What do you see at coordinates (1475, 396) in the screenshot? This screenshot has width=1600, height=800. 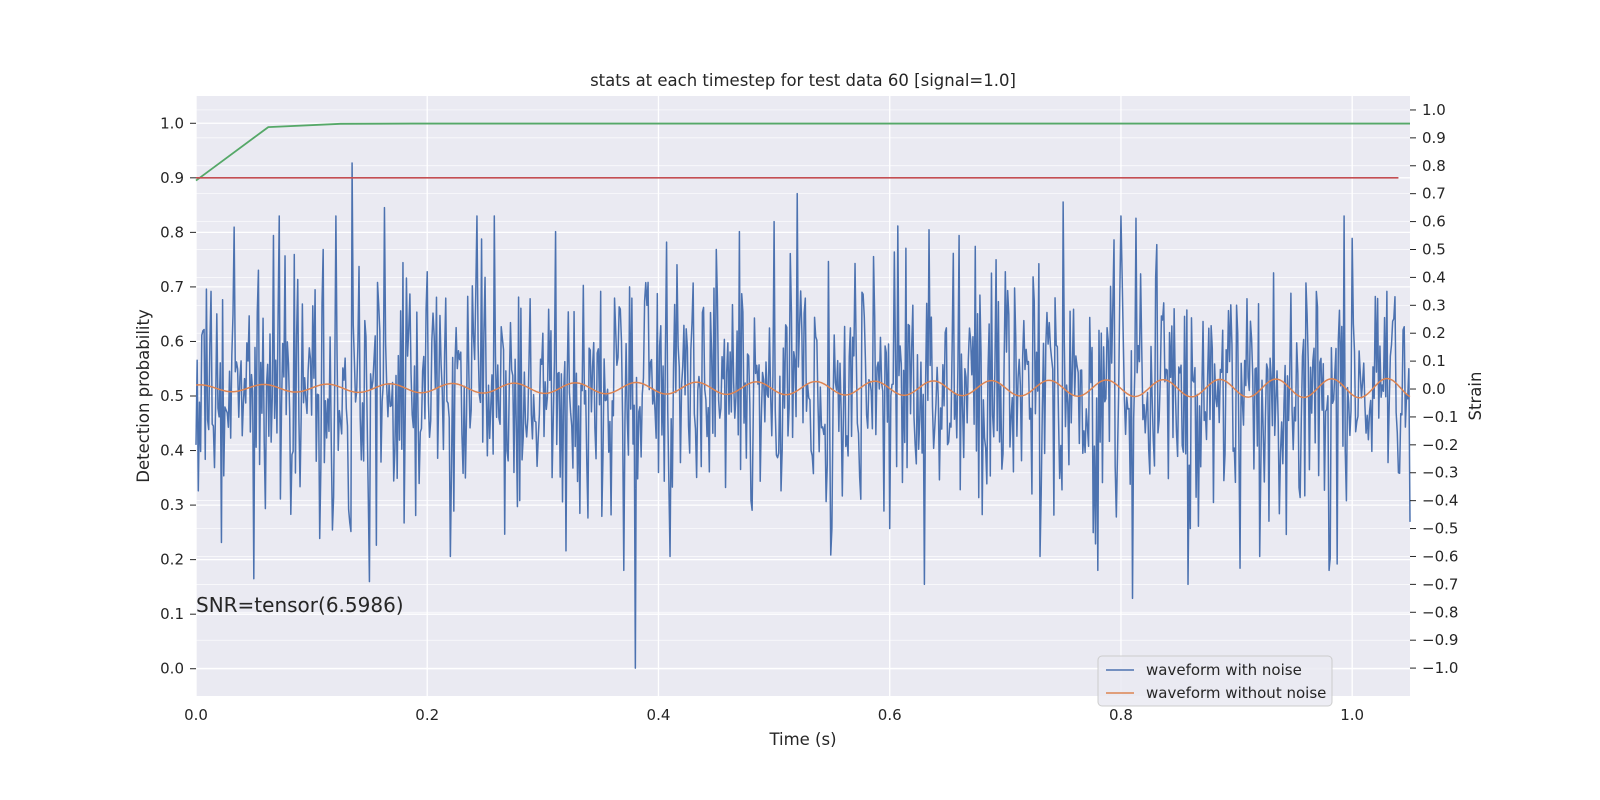 I see `y-axis-label-right: Strain` at bounding box center [1475, 396].